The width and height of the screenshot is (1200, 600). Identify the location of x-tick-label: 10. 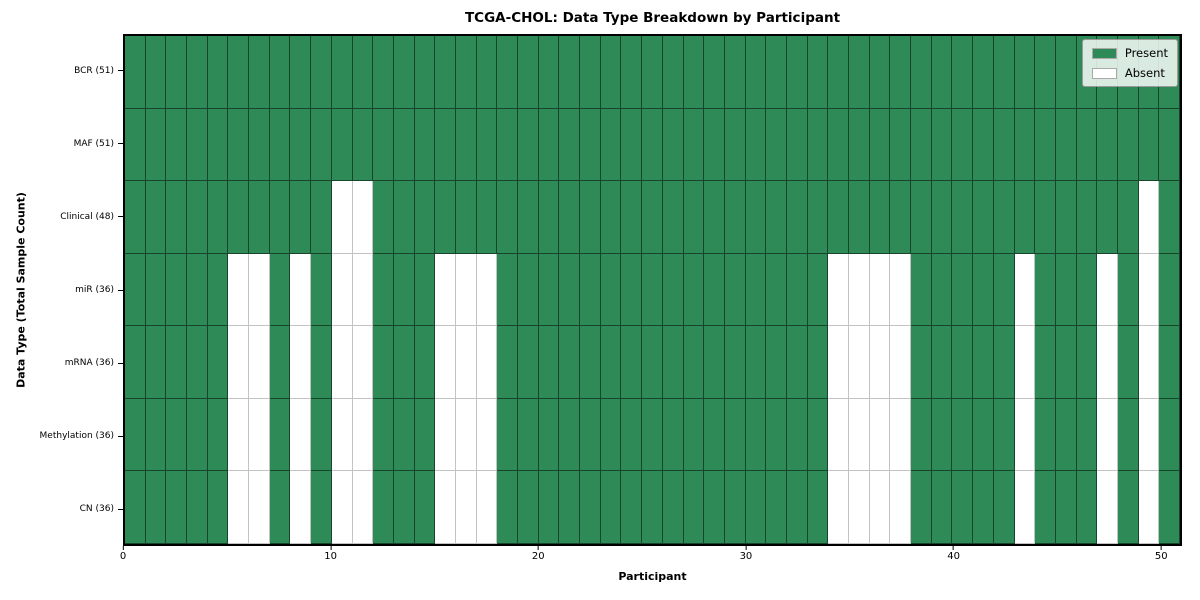
(331, 556).